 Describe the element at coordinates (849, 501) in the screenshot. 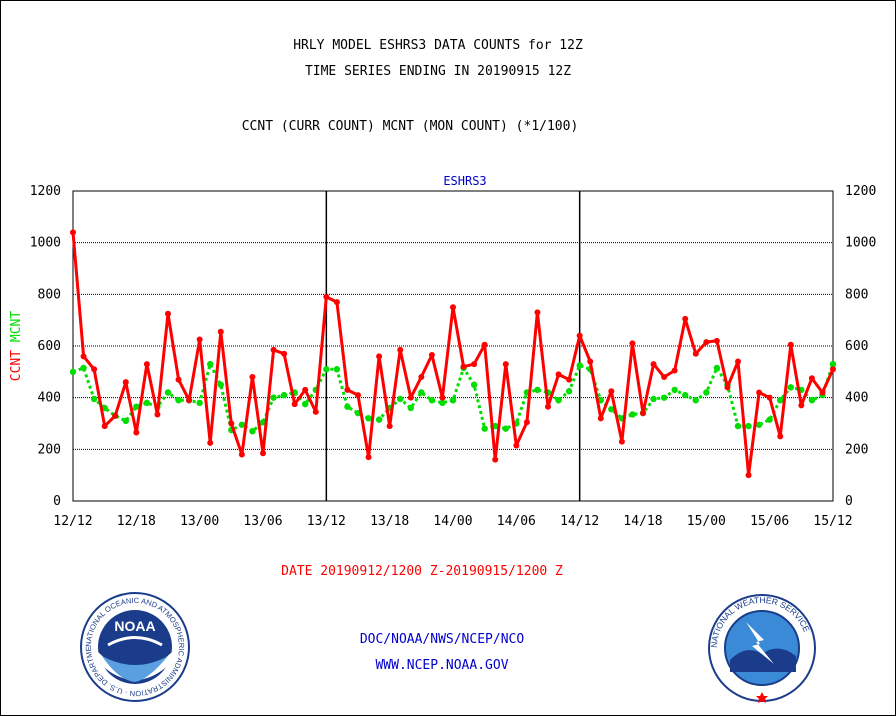

I see `y-tick-label-right: 0` at that location.